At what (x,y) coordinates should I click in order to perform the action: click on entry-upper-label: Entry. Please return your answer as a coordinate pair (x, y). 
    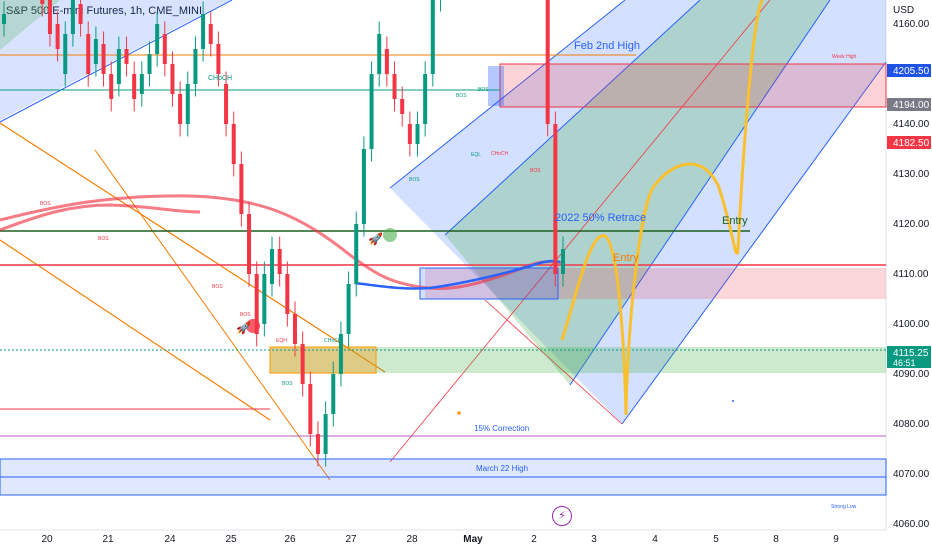
    Looking at the image, I should click on (735, 221).